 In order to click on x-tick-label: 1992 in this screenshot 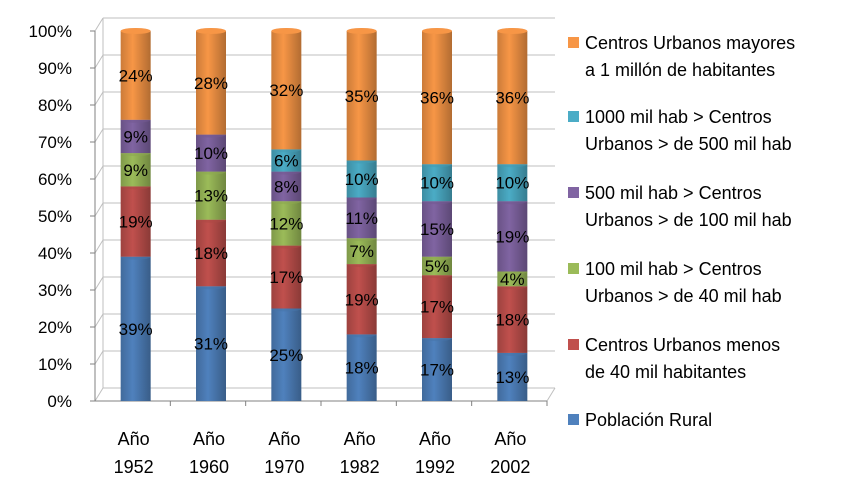, I will do `click(435, 467)`.